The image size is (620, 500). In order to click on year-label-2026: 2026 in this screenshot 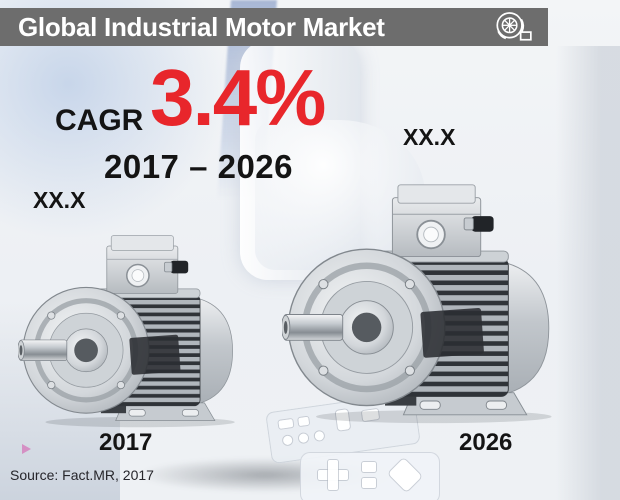, I will do `click(486, 442)`.